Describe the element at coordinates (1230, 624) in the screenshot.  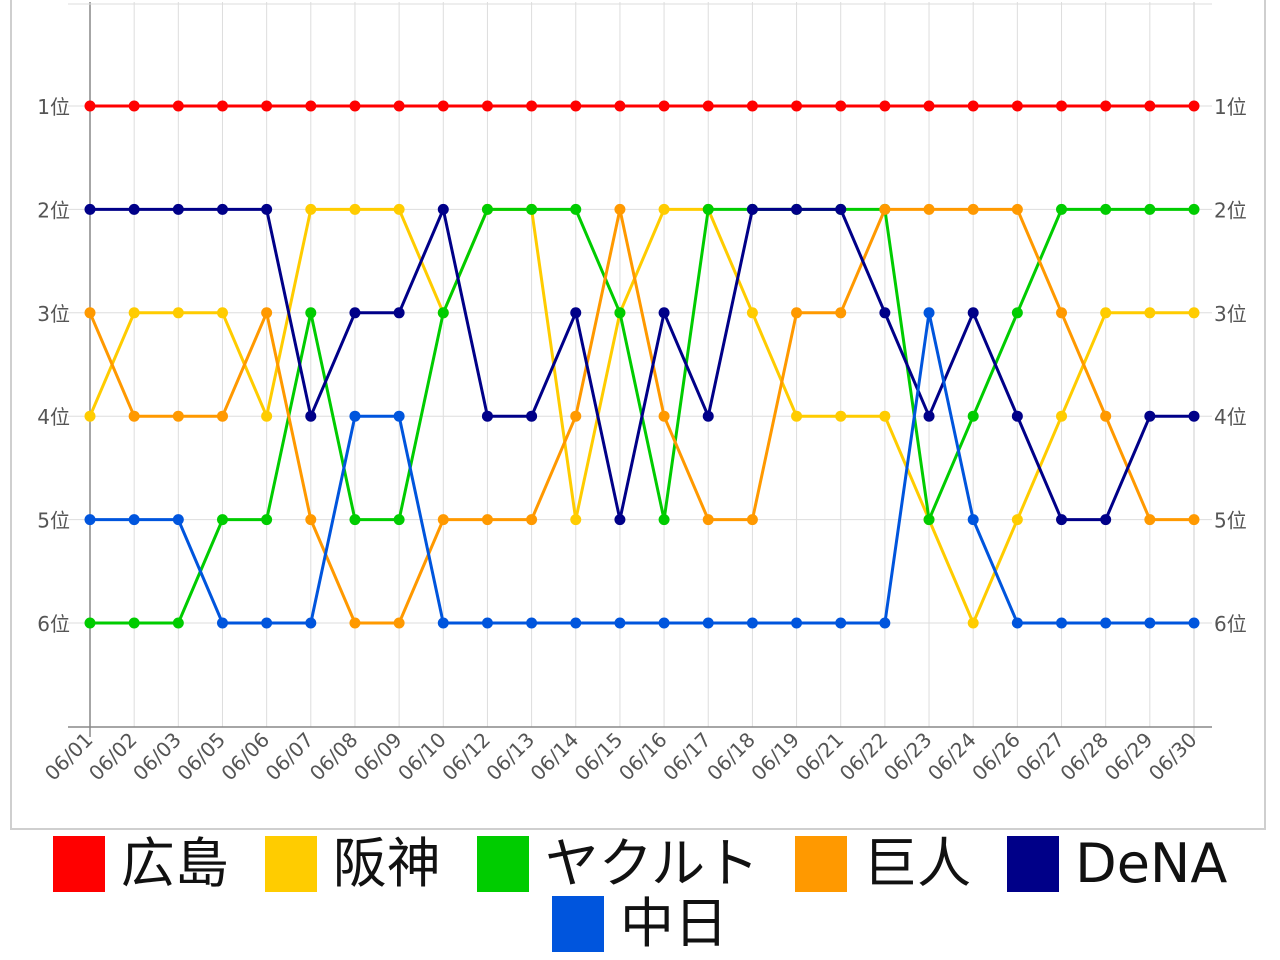
I see `y-tick-label-right: 6位` at that location.